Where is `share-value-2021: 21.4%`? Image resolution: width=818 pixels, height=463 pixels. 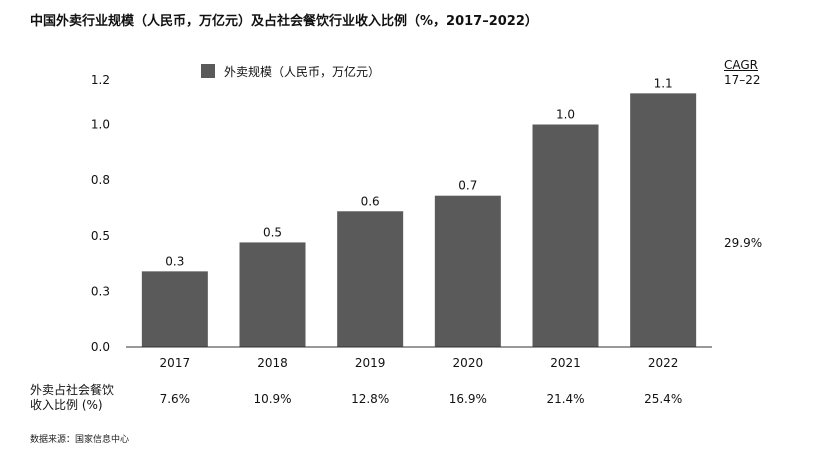
share-value-2021: 21.4% is located at coordinates (565, 399).